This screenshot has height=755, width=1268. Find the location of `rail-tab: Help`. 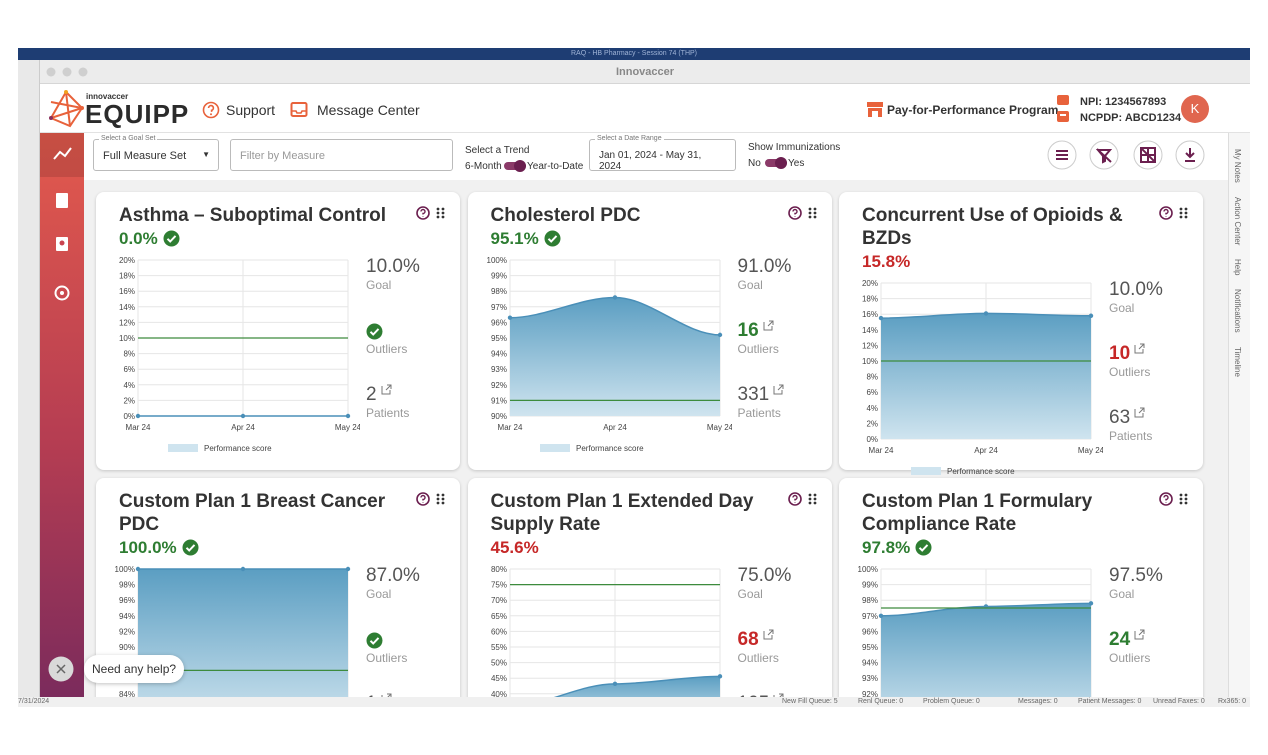

rail-tab: Help is located at coordinates (1237, 267).